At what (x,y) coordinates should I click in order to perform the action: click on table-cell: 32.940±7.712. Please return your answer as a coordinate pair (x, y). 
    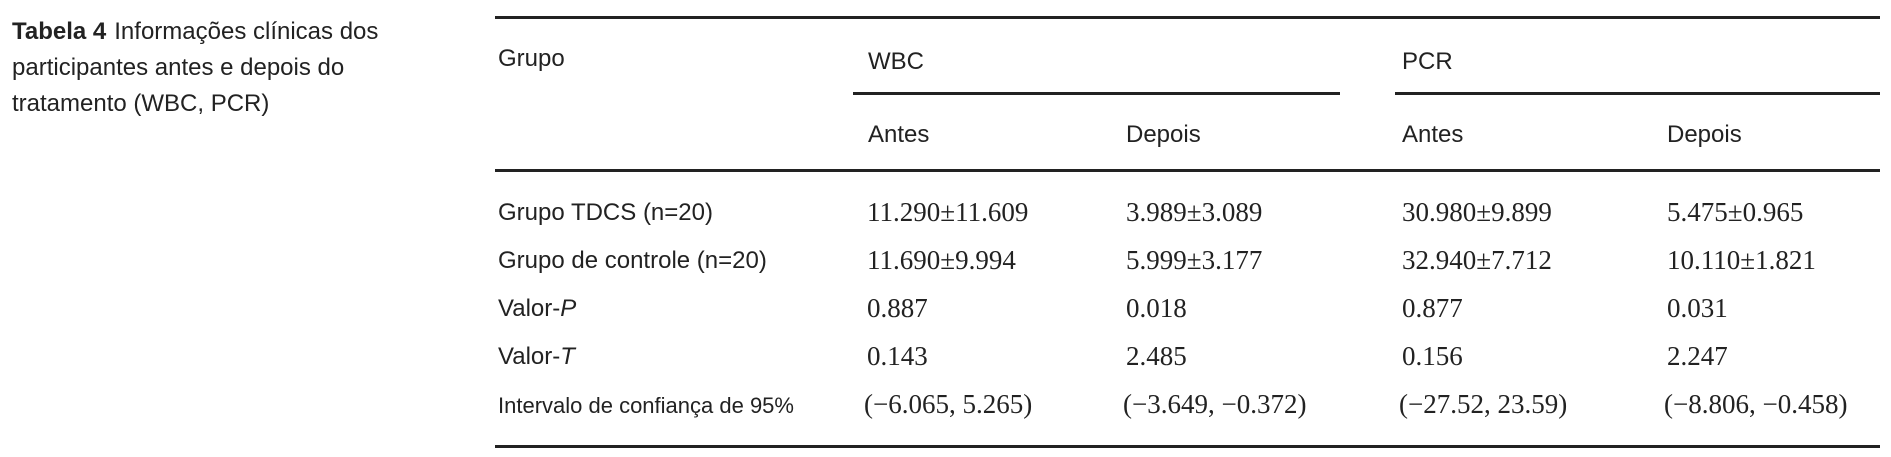
    Looking at the image, I should click on (1477, 260).